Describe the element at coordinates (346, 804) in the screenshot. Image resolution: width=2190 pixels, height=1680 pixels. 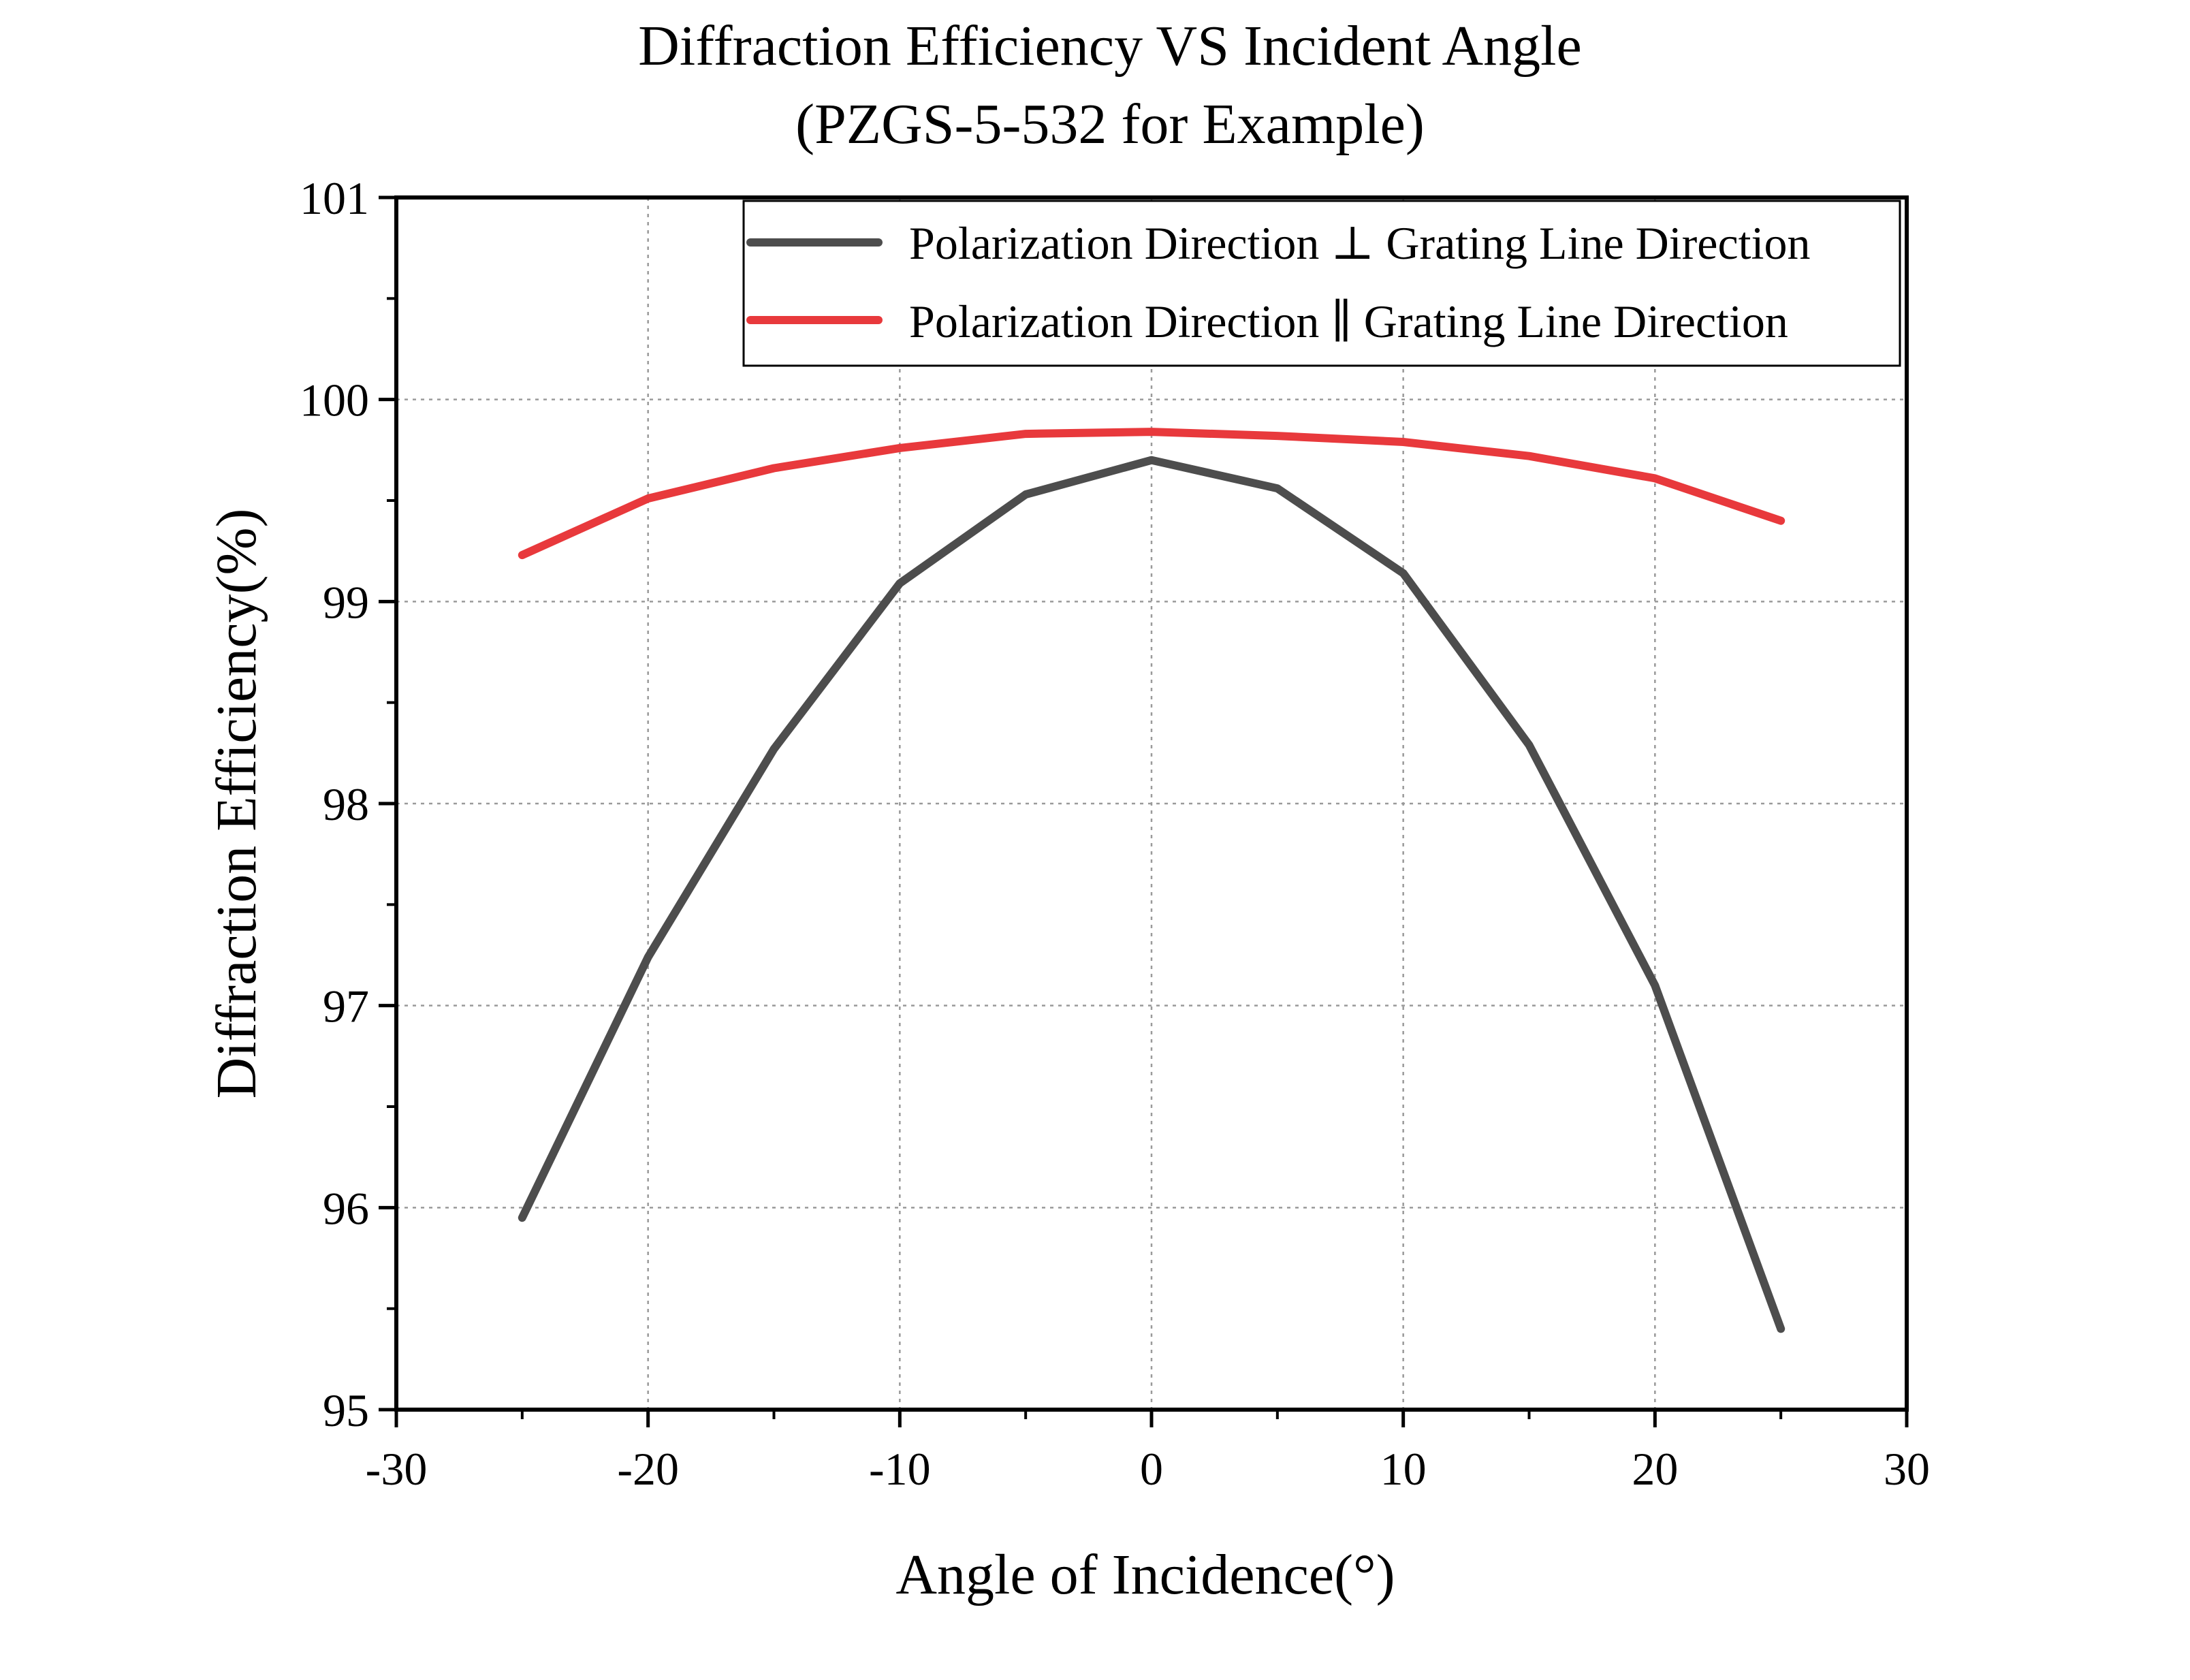
I see `y-tick-label: 98` at that location.